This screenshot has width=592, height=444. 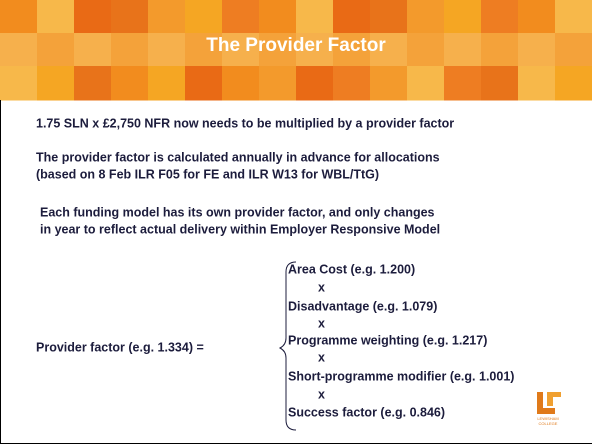 What do you see at coordinates (387, 340) in the screenshot?
I see `factor: Programme weighting (e.g. 1.217)` at bounding box center [387, 340].